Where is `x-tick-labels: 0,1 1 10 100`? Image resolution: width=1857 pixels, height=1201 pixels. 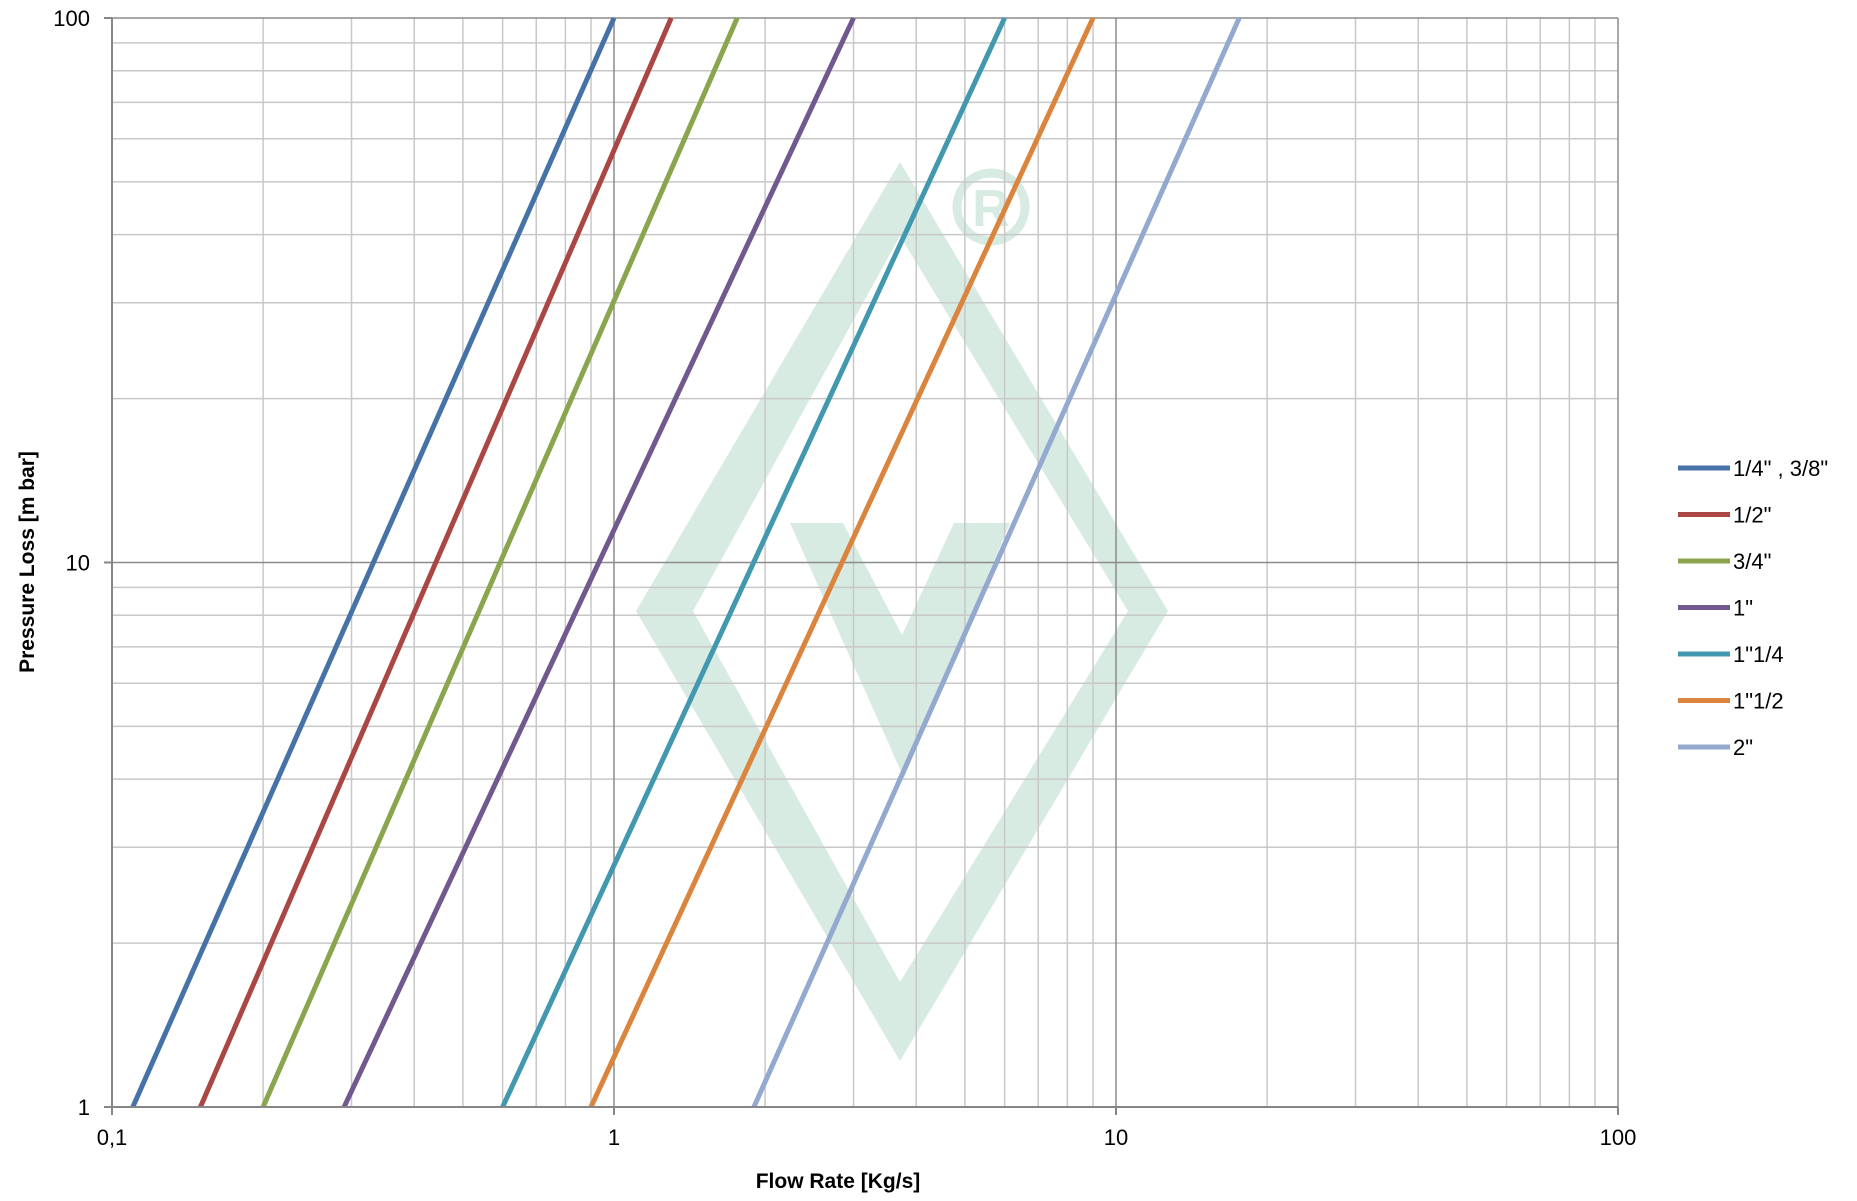 x-tick-labels: 0,1 1 10 100 is located at coordinates (867, 1137).